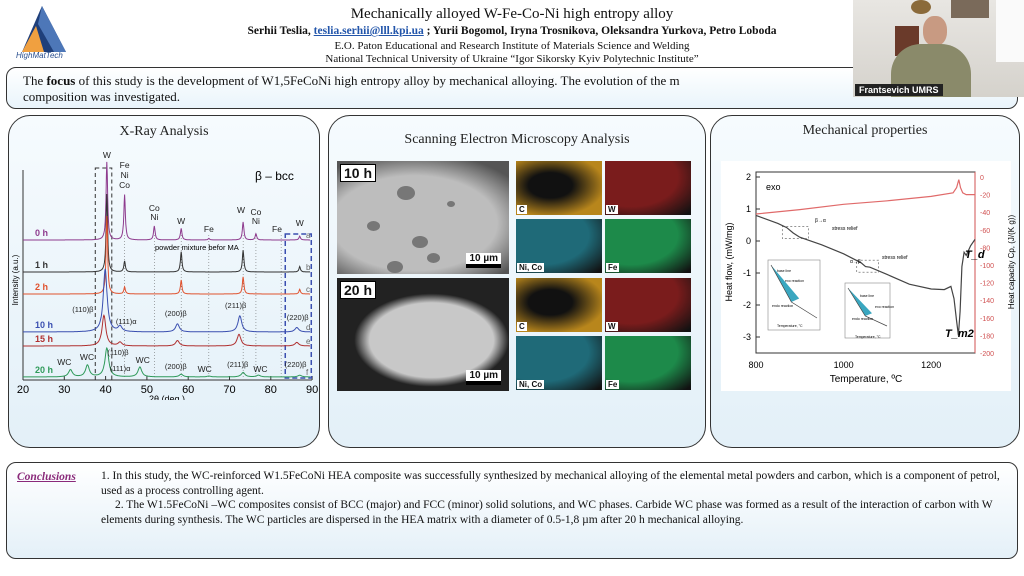 This screenshot has width=1024, height=576. What do you see at coordinates (44, 370) in the screenshot?
I see `series-label: 20 h` at bounding box center [44, 370].